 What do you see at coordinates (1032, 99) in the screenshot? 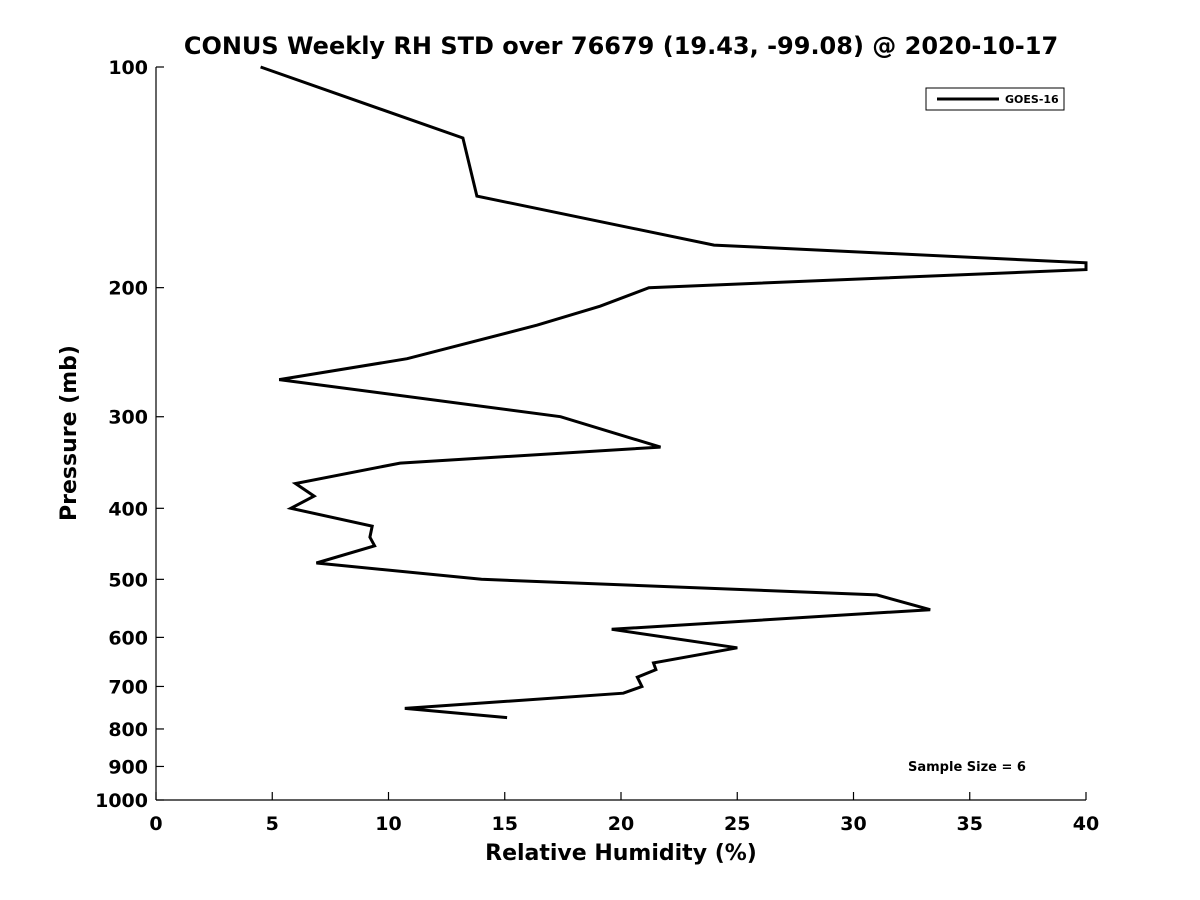
I see `legend-label-goes-16: GOES-16` at bounding box center [1032, 99].